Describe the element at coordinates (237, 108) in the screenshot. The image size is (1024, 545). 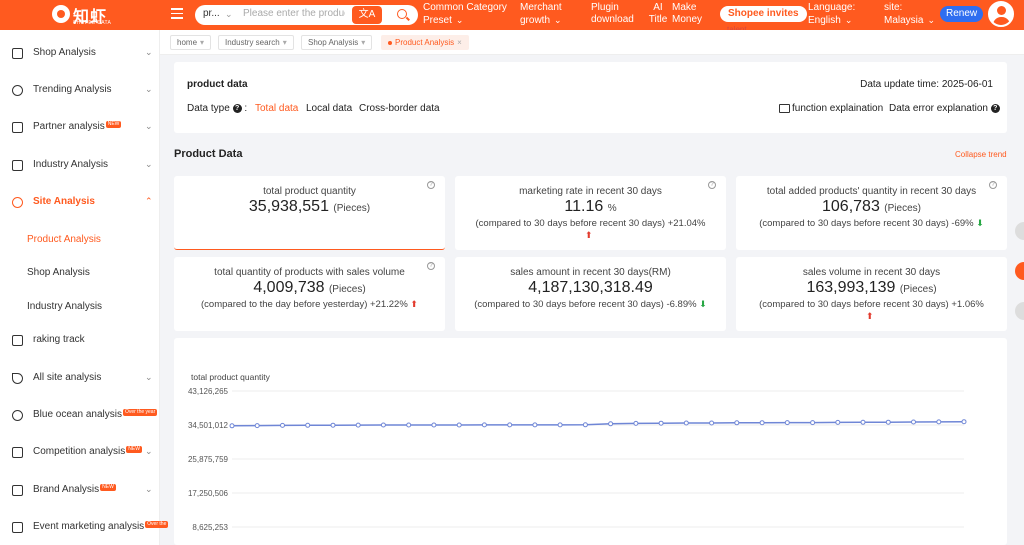
I see `question-icon: ?` at that location.